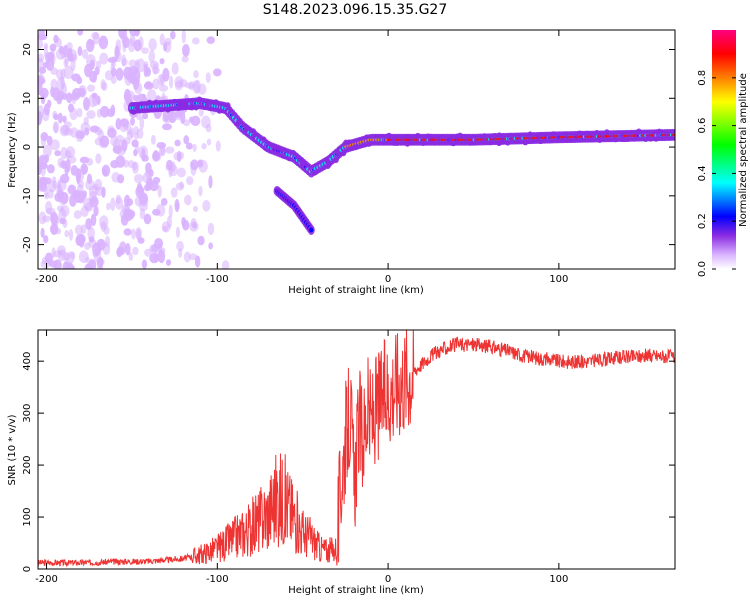 This screenshot has width=750, height=604. Describe the element at coordinates (702, 173) in the screenshot. I see `colorbar-tick-label: 0.4` at that location.